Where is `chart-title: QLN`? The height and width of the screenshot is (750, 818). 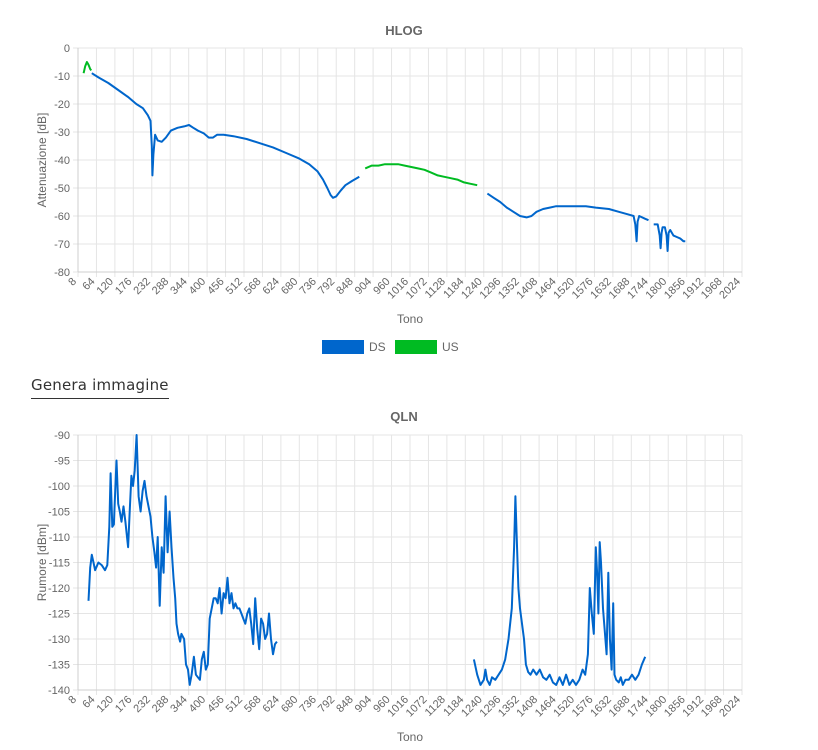
chart-title: QLN is located at coordinates (403, 416).